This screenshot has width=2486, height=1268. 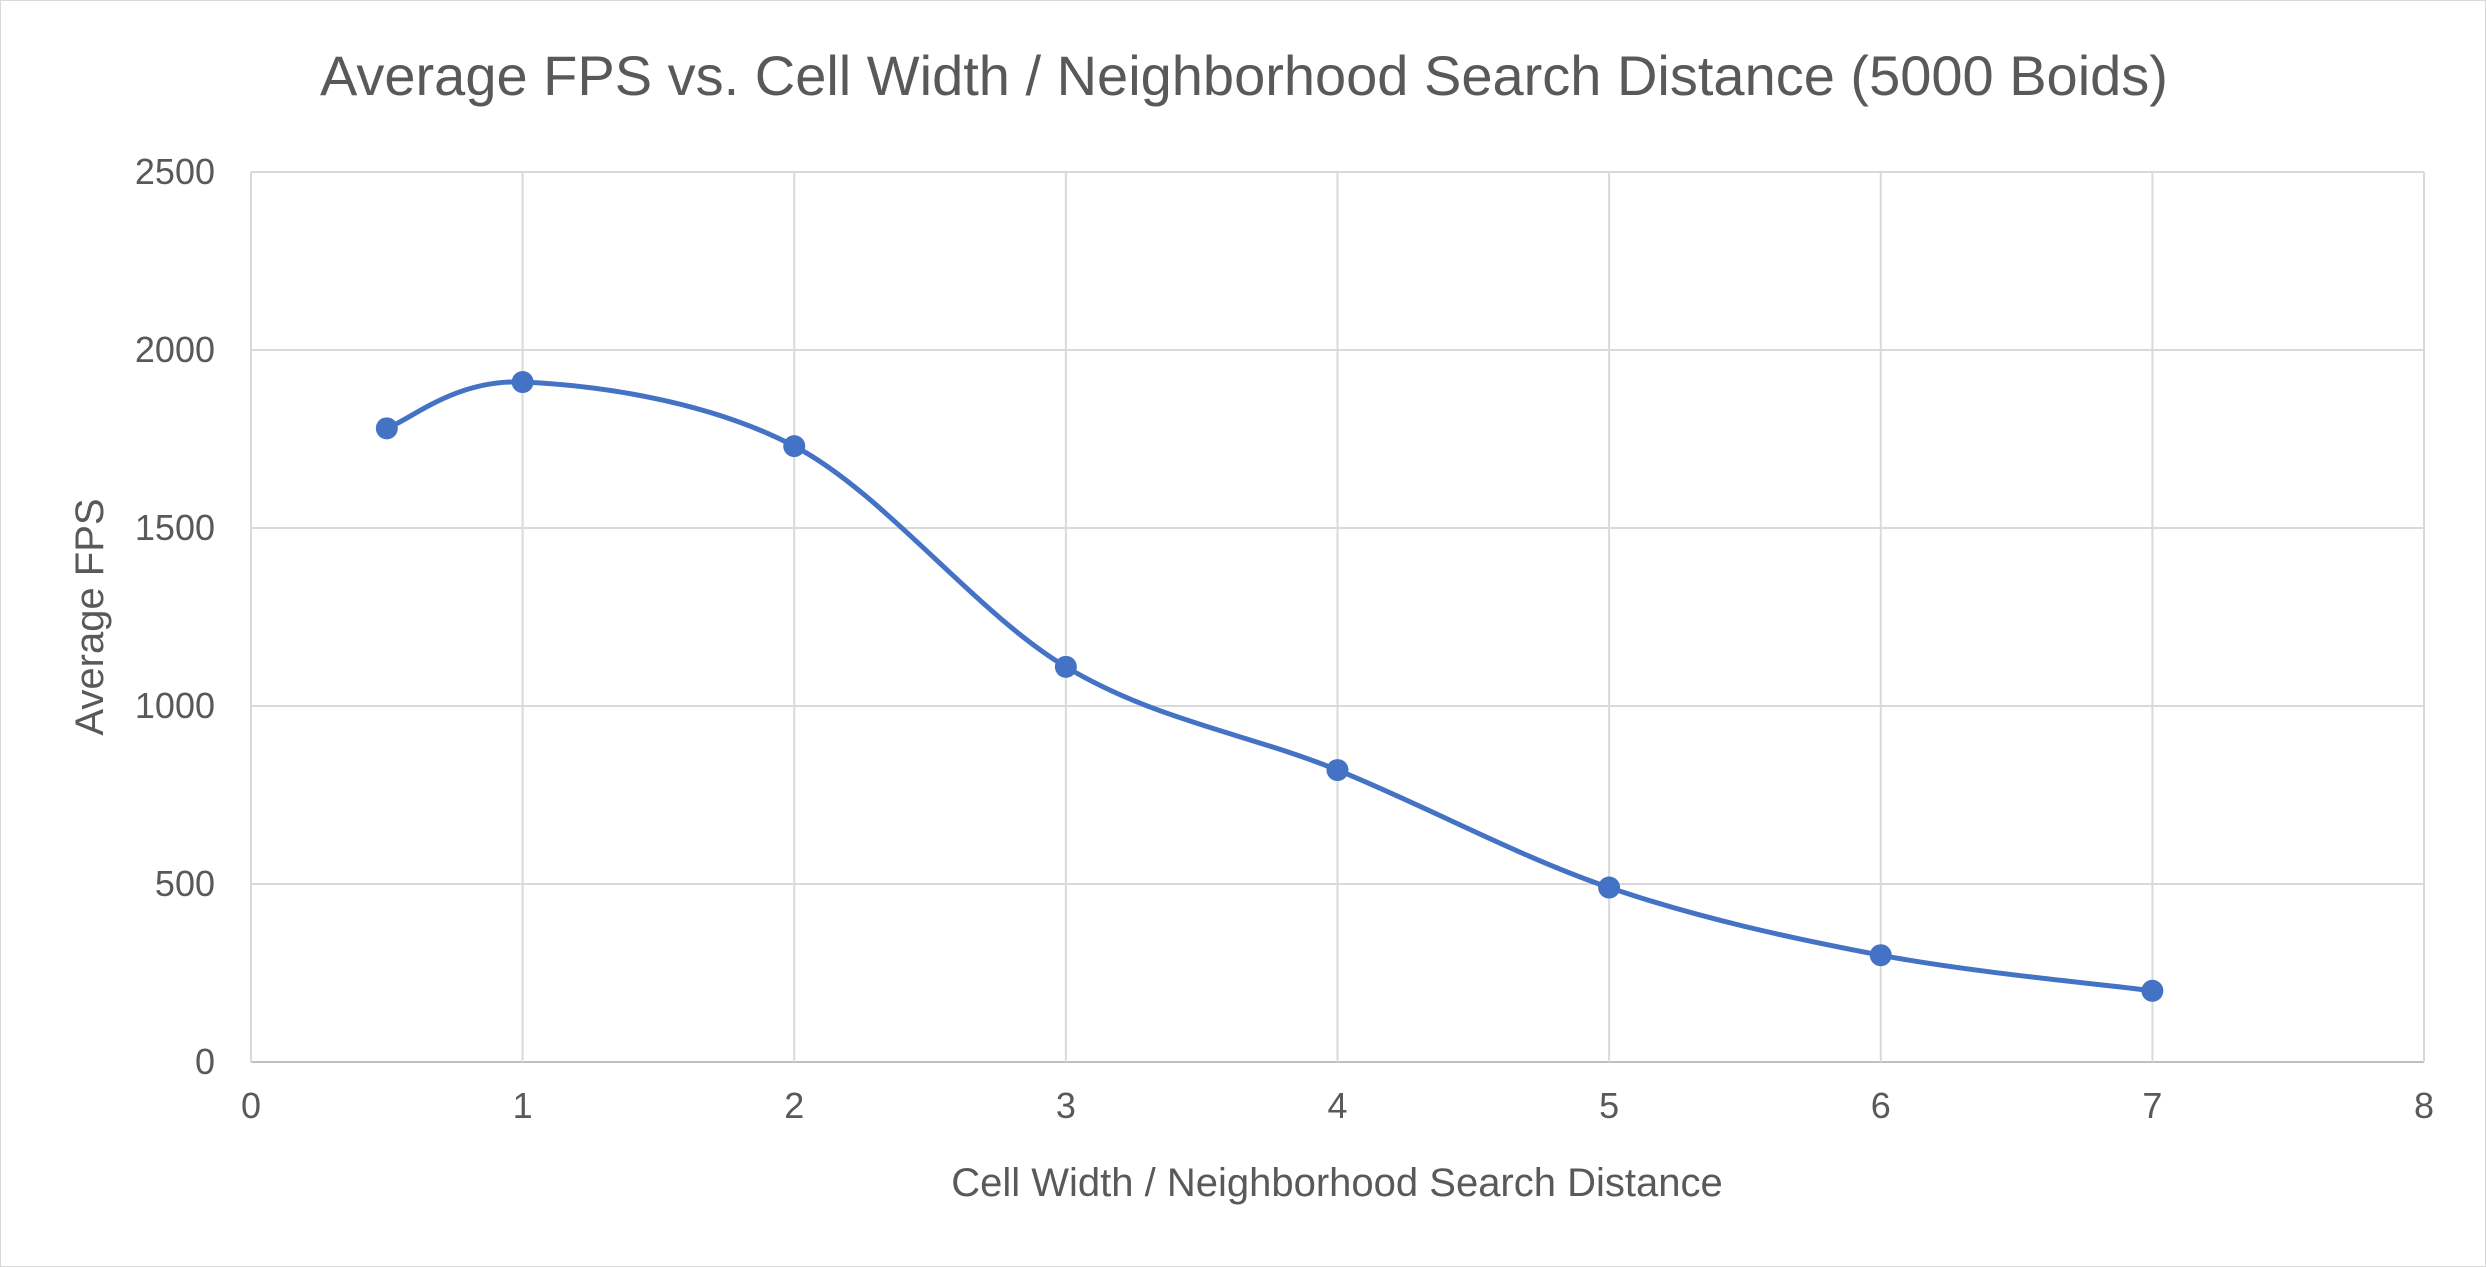 I want to click on x-tick-label: 2, so click(x=794, y=1105).